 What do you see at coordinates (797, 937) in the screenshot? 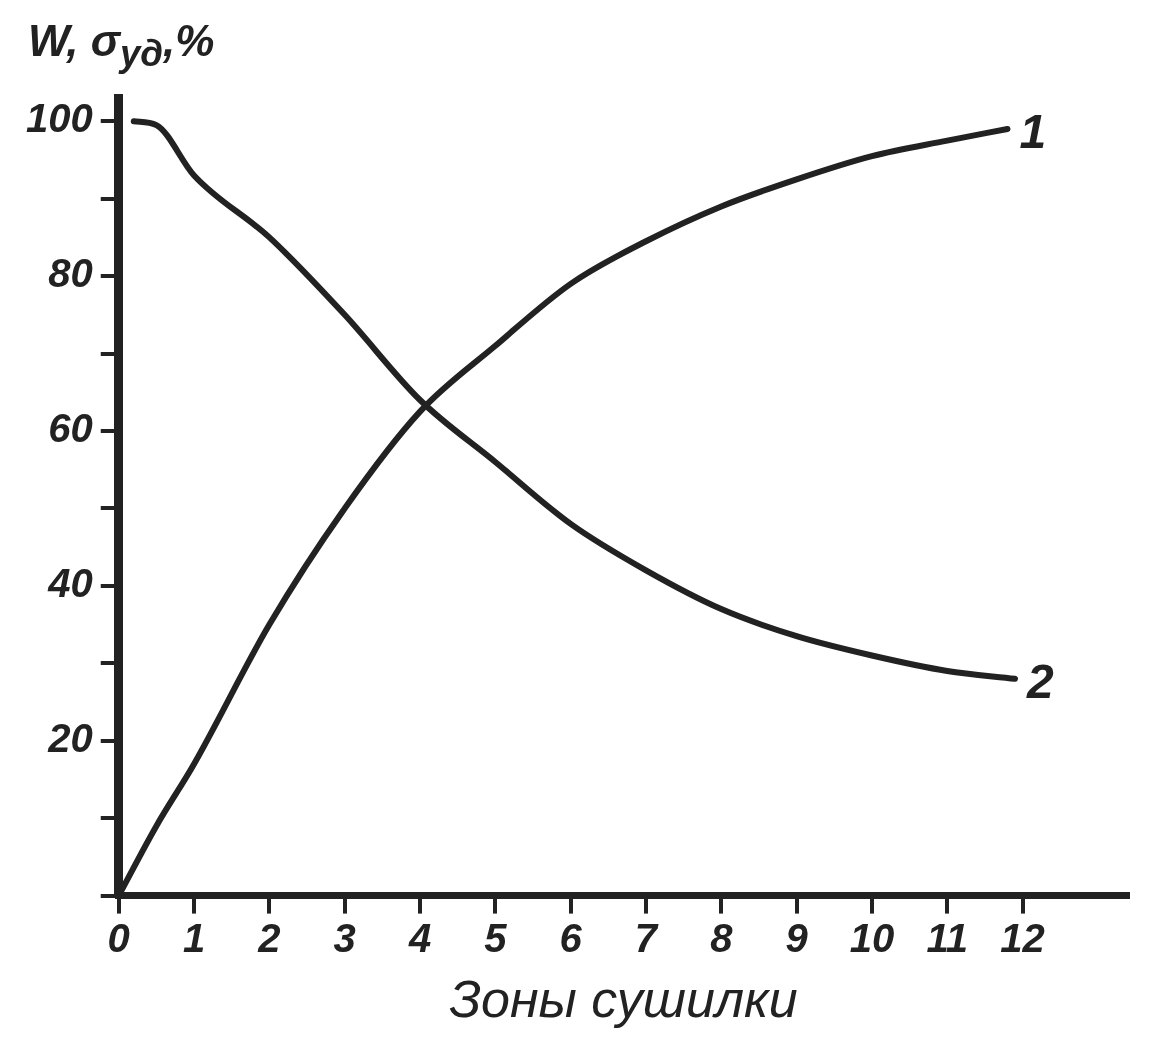
I see `x-tick-label: 9` at bounding box center [797, 937].